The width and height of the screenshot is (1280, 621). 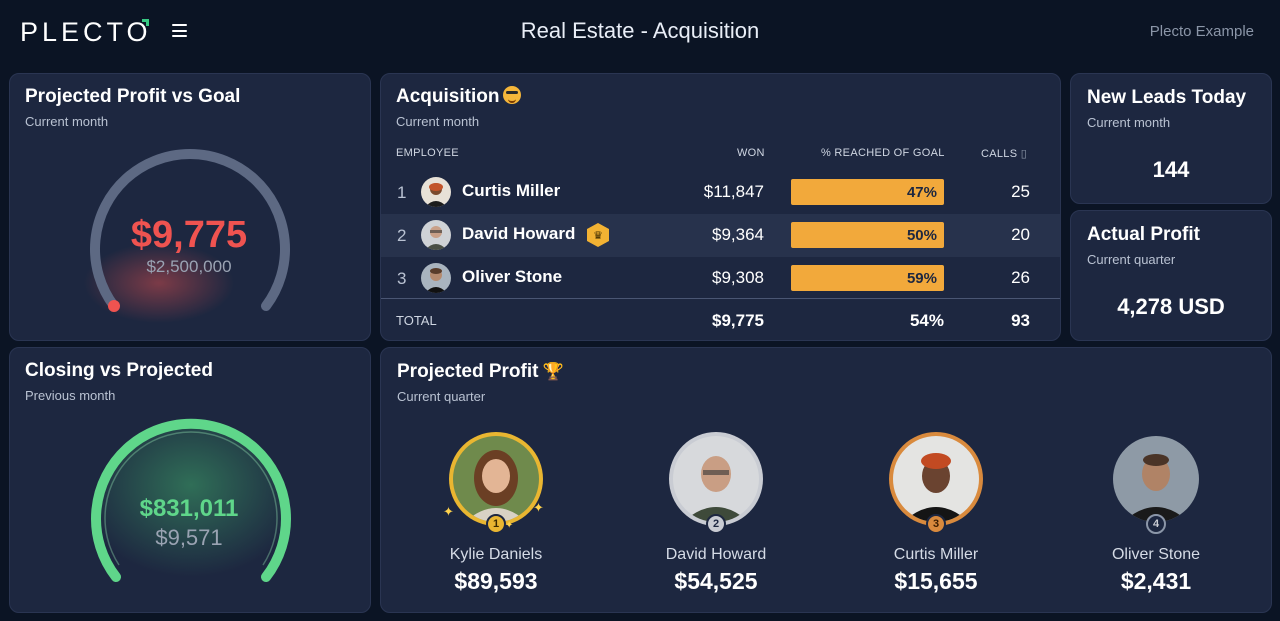 I want to click on leaderboard-person: 3 Curtis Miller $15,655, so click(x=936, y=513).